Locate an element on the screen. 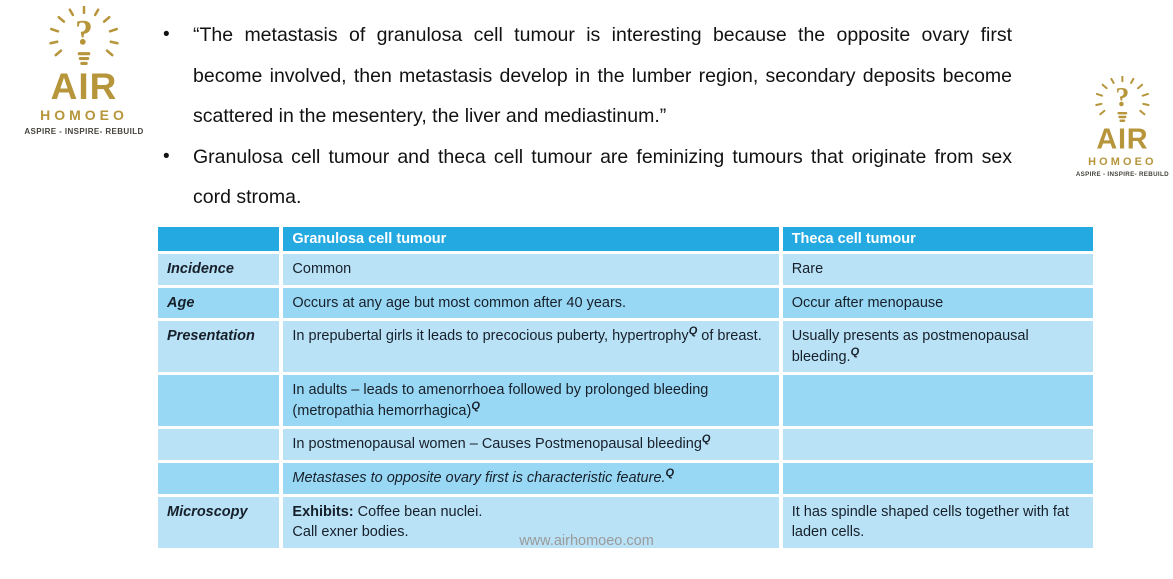  theca-cell: Rare is located at coordinates (935, 269).